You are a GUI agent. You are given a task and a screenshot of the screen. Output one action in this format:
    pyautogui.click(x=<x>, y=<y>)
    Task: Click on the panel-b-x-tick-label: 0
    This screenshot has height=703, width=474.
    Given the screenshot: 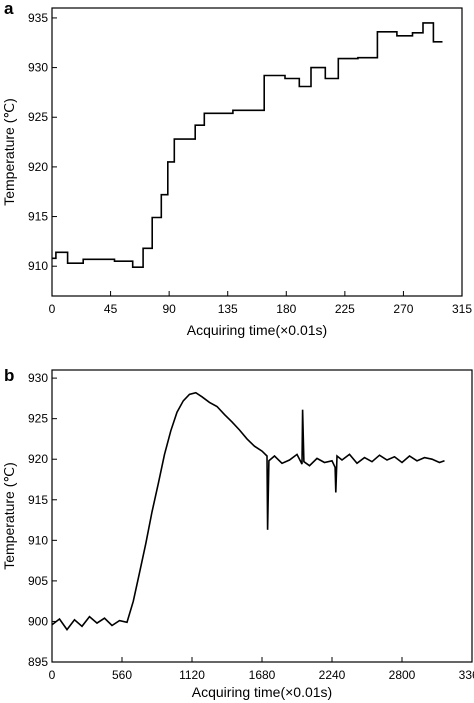 What is the action you would take?
    pyautogui.click(x=52, y=675)
    